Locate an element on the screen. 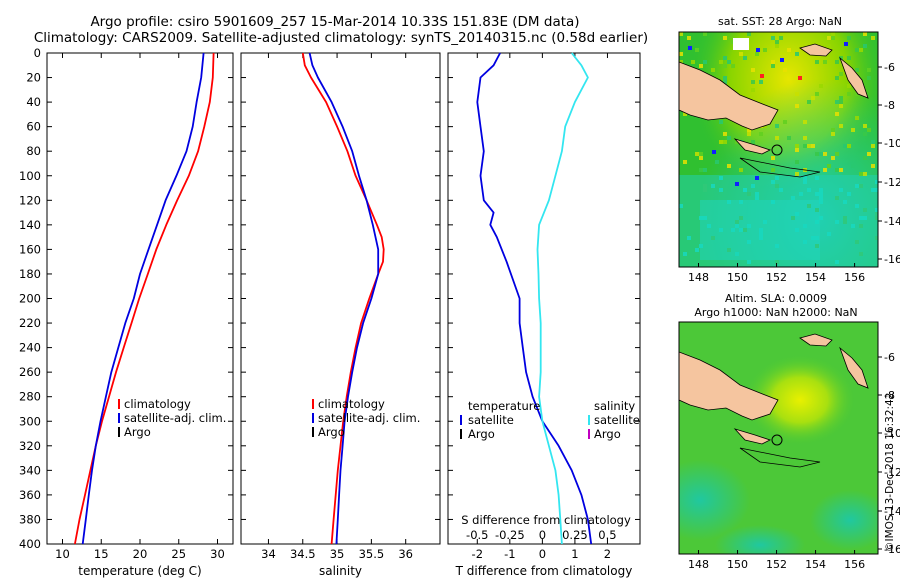 This screenshot has width=900, height=580. sla-new-guinea-land is located at coordinates (729, 386).